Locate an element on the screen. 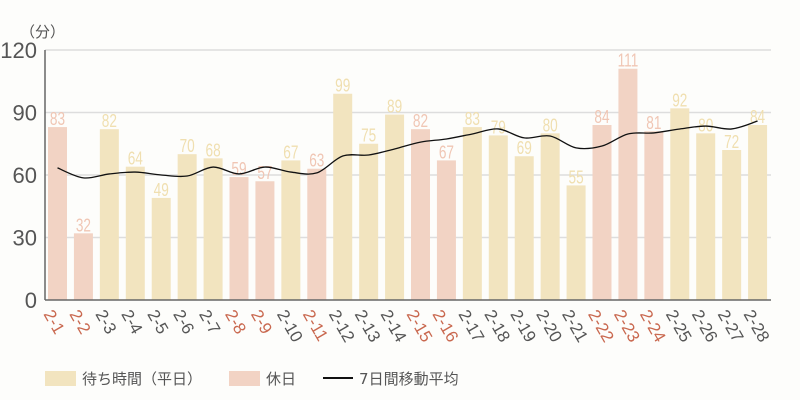  weekday-swatch is located at coordinates (60, 378).